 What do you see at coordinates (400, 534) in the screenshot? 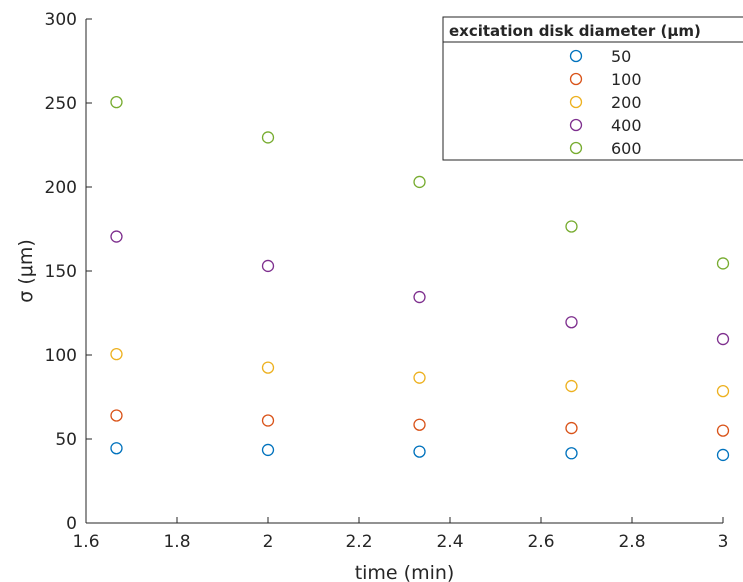
I see `x-axis-ticks: 1.6 1.8 2 2.2 2.4 2.6 2.8 3` at bounding box center [400, 534].